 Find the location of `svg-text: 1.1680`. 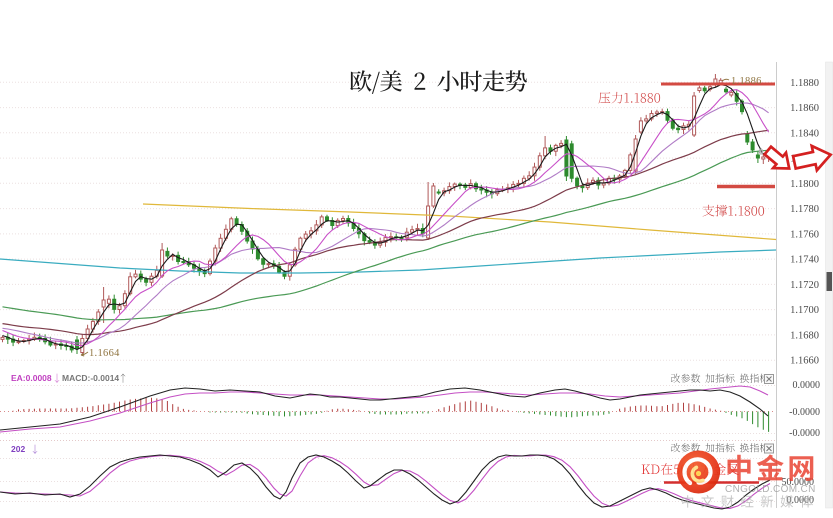

svg-text: 1.1680 is located at coordinates (804, 335).